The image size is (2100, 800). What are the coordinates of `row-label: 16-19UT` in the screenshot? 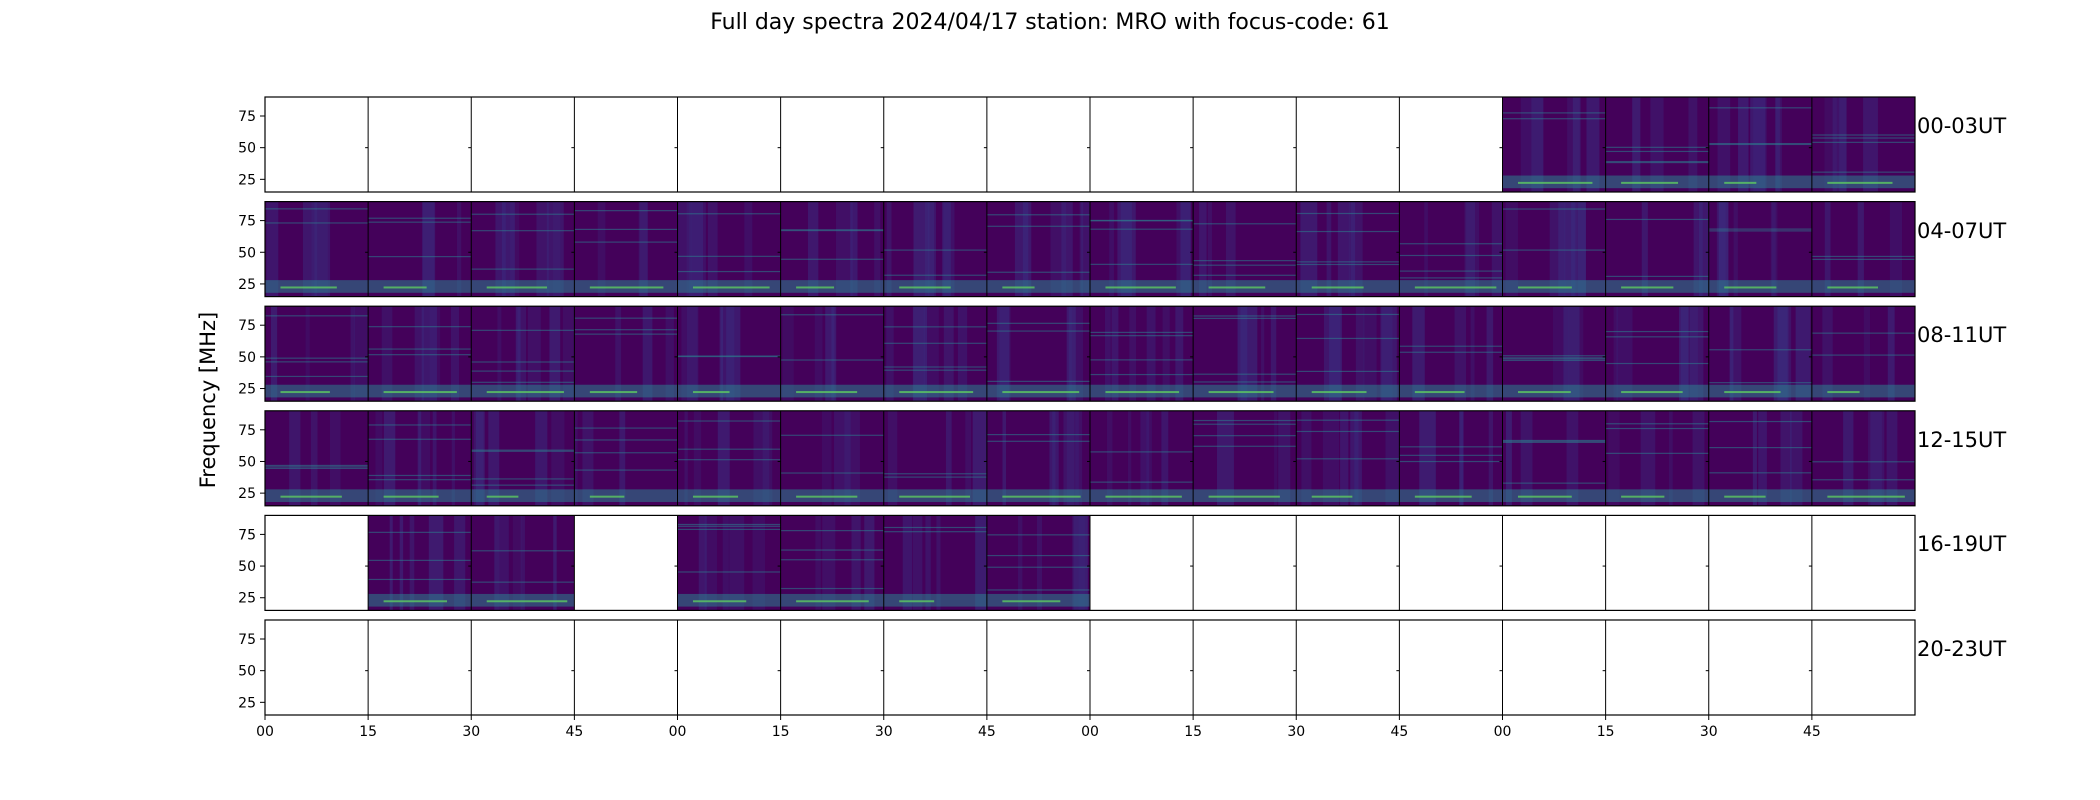 It's located at (1962, 544).